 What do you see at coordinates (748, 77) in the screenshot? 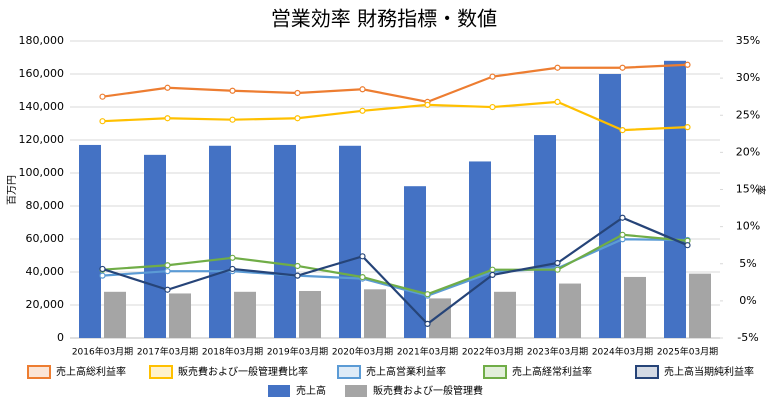
I see `y2-tick-label: 30%` at bounding box center [748, 77].